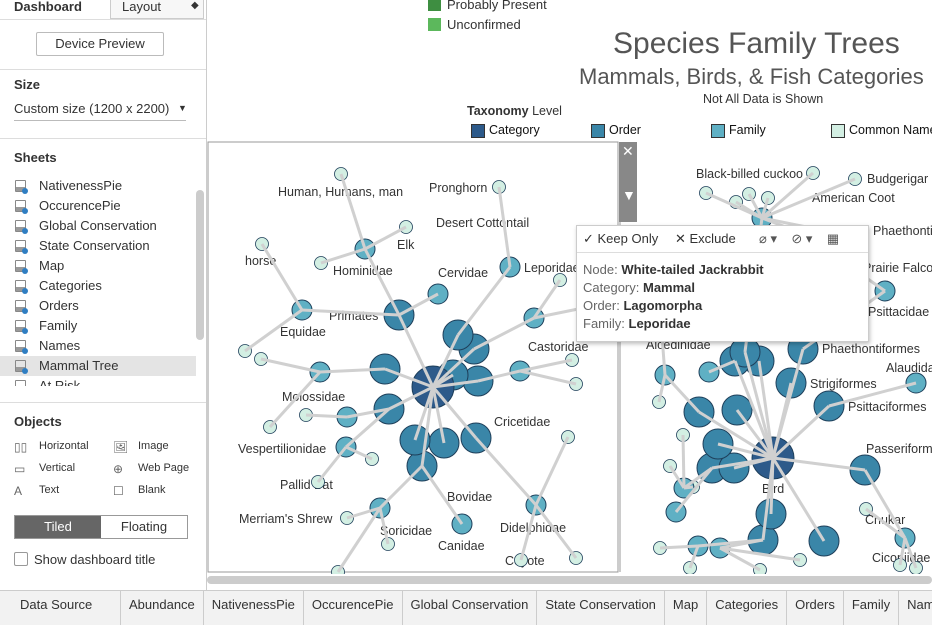  Describe the element at coordinates (164, 468) in the screenshot. I see `object-item: Web Page` at that location.